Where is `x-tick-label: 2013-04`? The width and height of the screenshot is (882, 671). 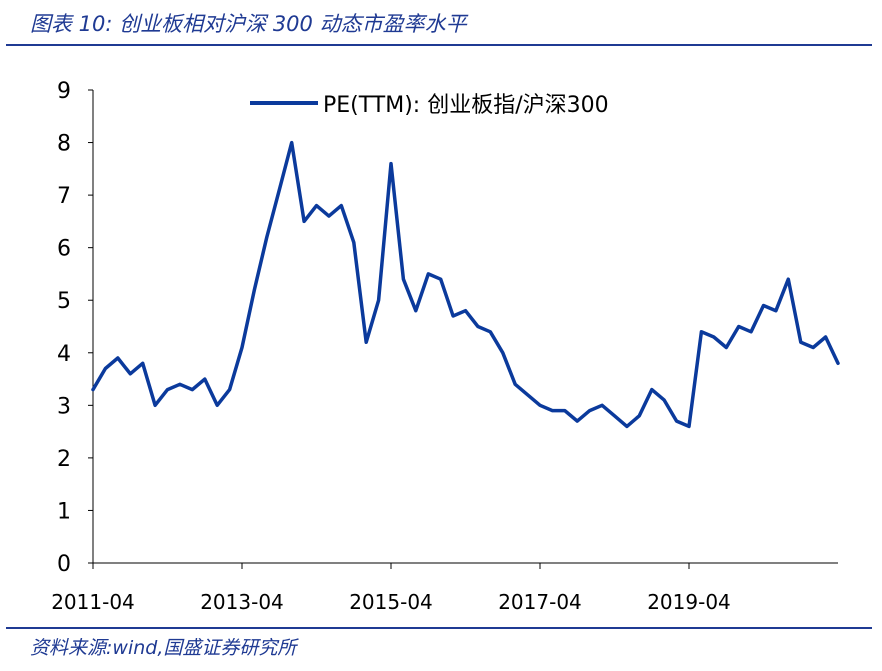
x-tick-label: 2013-04 is located at coordinates (242, 602).